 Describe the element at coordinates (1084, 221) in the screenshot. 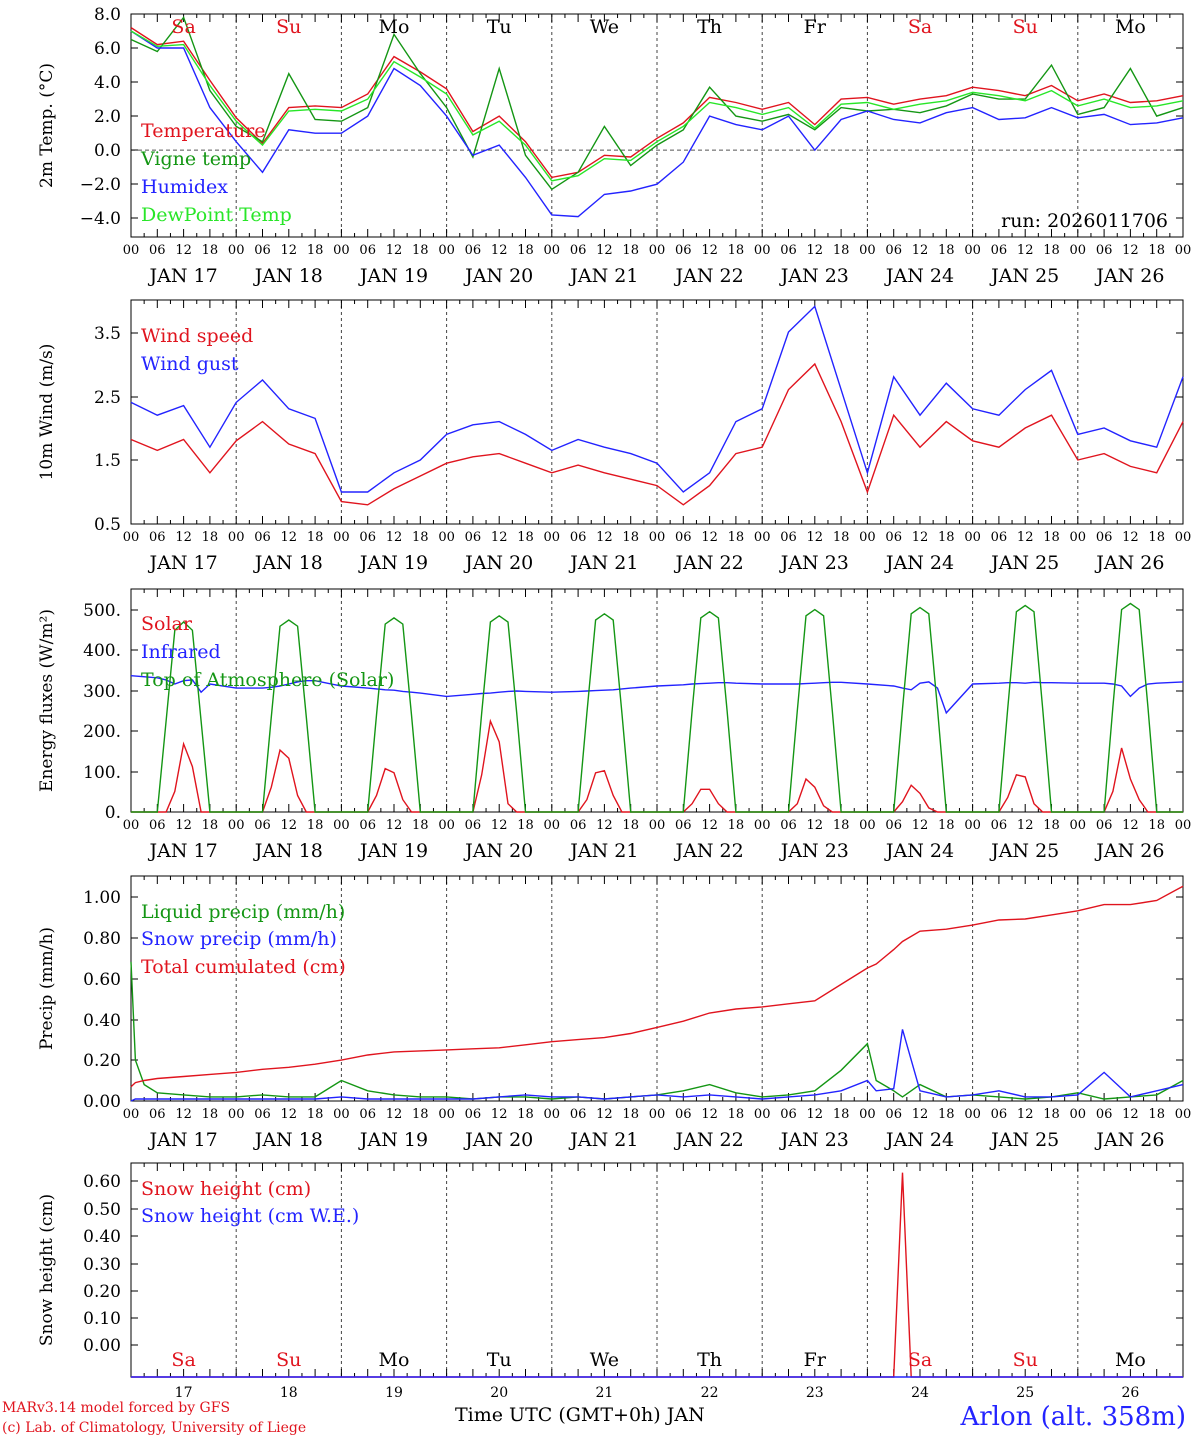

I see `run-label: run: 2026011706` at that location.